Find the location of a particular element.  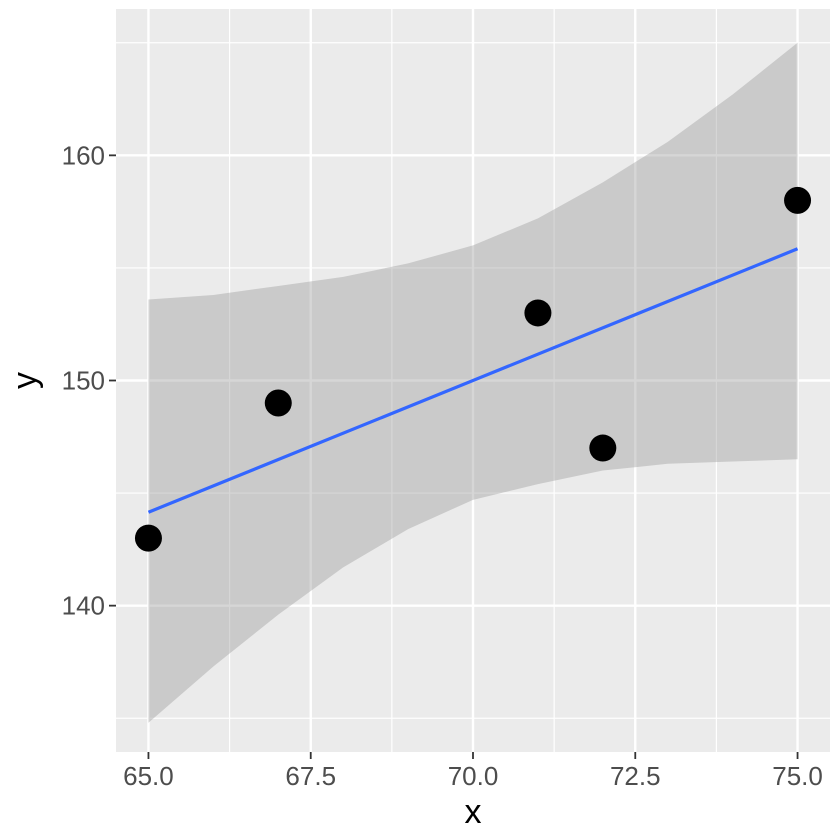

x-tick-label: 72.5 is located at coordinates (635, 776).